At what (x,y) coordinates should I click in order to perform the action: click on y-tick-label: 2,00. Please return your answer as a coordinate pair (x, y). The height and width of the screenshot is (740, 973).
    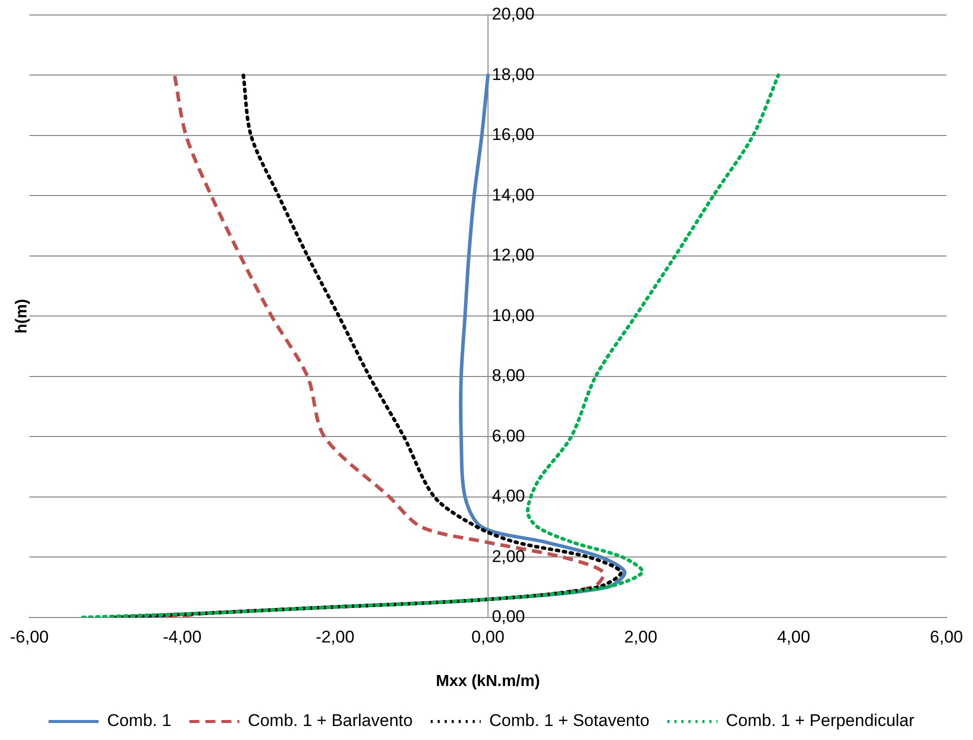
    Looking at the image, I should click on (509, 556).